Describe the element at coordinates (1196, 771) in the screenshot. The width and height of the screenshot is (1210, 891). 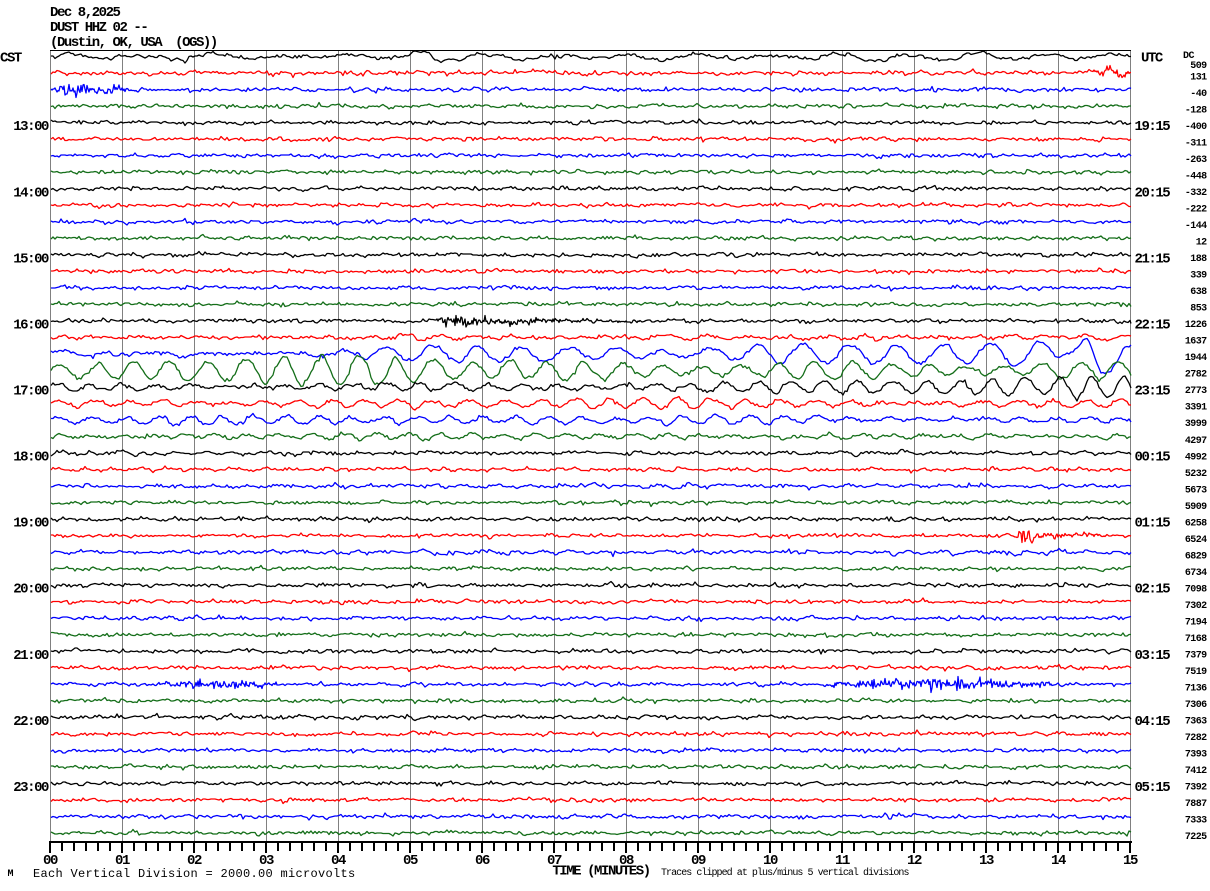
I see `svg-text: 7412` at that location.